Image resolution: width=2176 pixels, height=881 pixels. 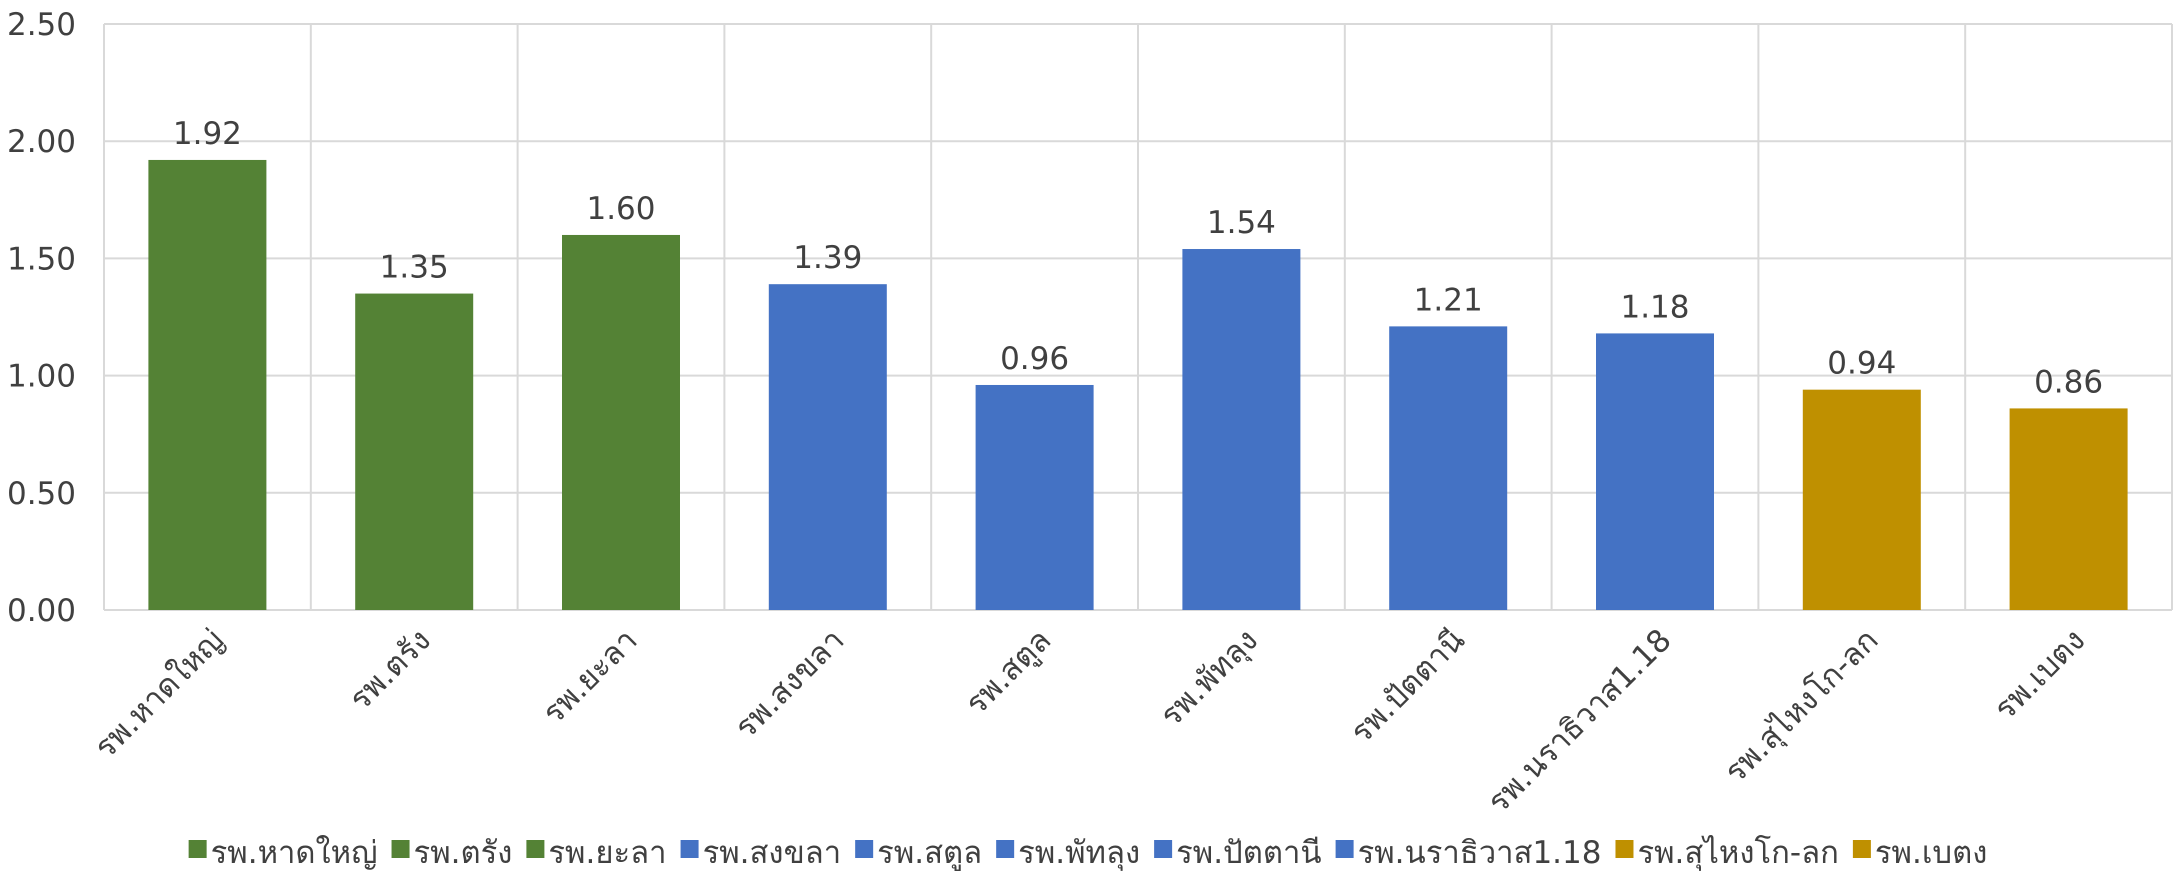 What do you see at coordinates (41, 494) in the screenshot?
I see `y-tick-label: 0.50` at bounding box center [41, 494].